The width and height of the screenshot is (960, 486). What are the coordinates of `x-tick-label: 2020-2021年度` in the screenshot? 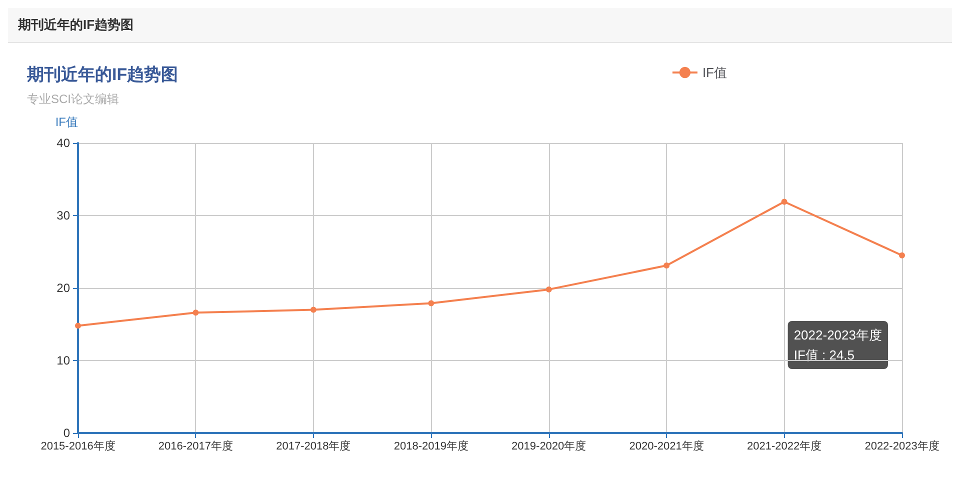 It's located at (666, 446).